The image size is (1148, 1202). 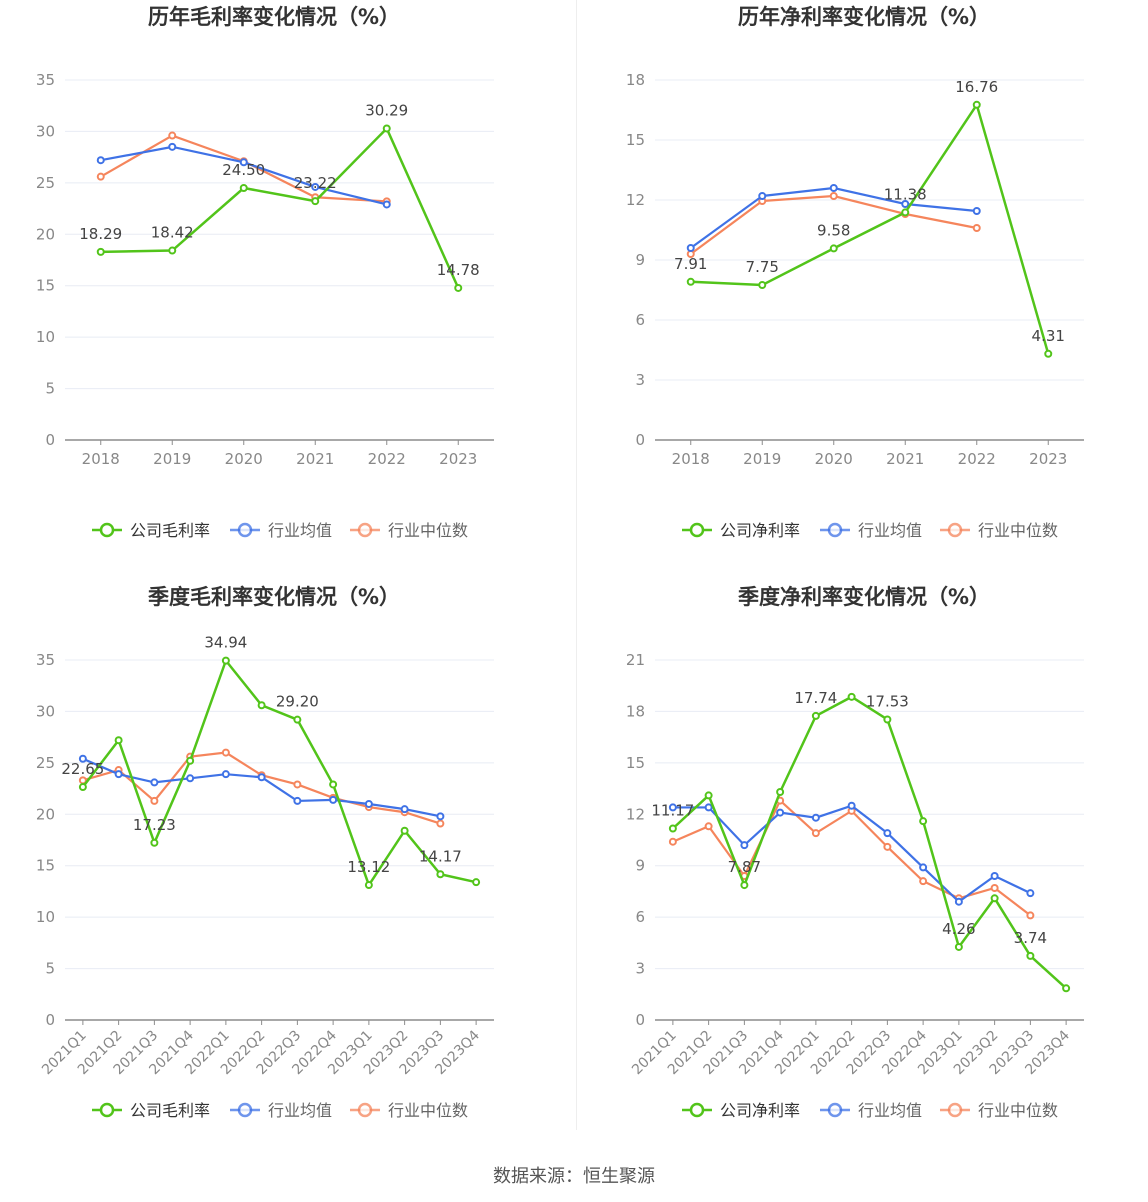 What do you see at coordinates (458, 270) in the screenshot?
I see `data-label: 14.78` at bounding box center [458, 270].